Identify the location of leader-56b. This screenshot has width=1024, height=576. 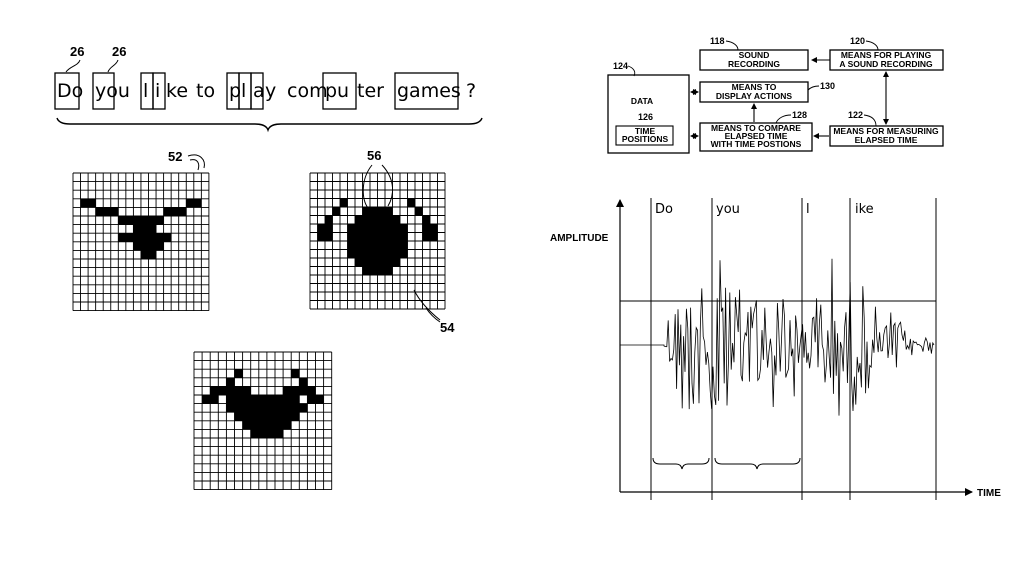
(387, 185).